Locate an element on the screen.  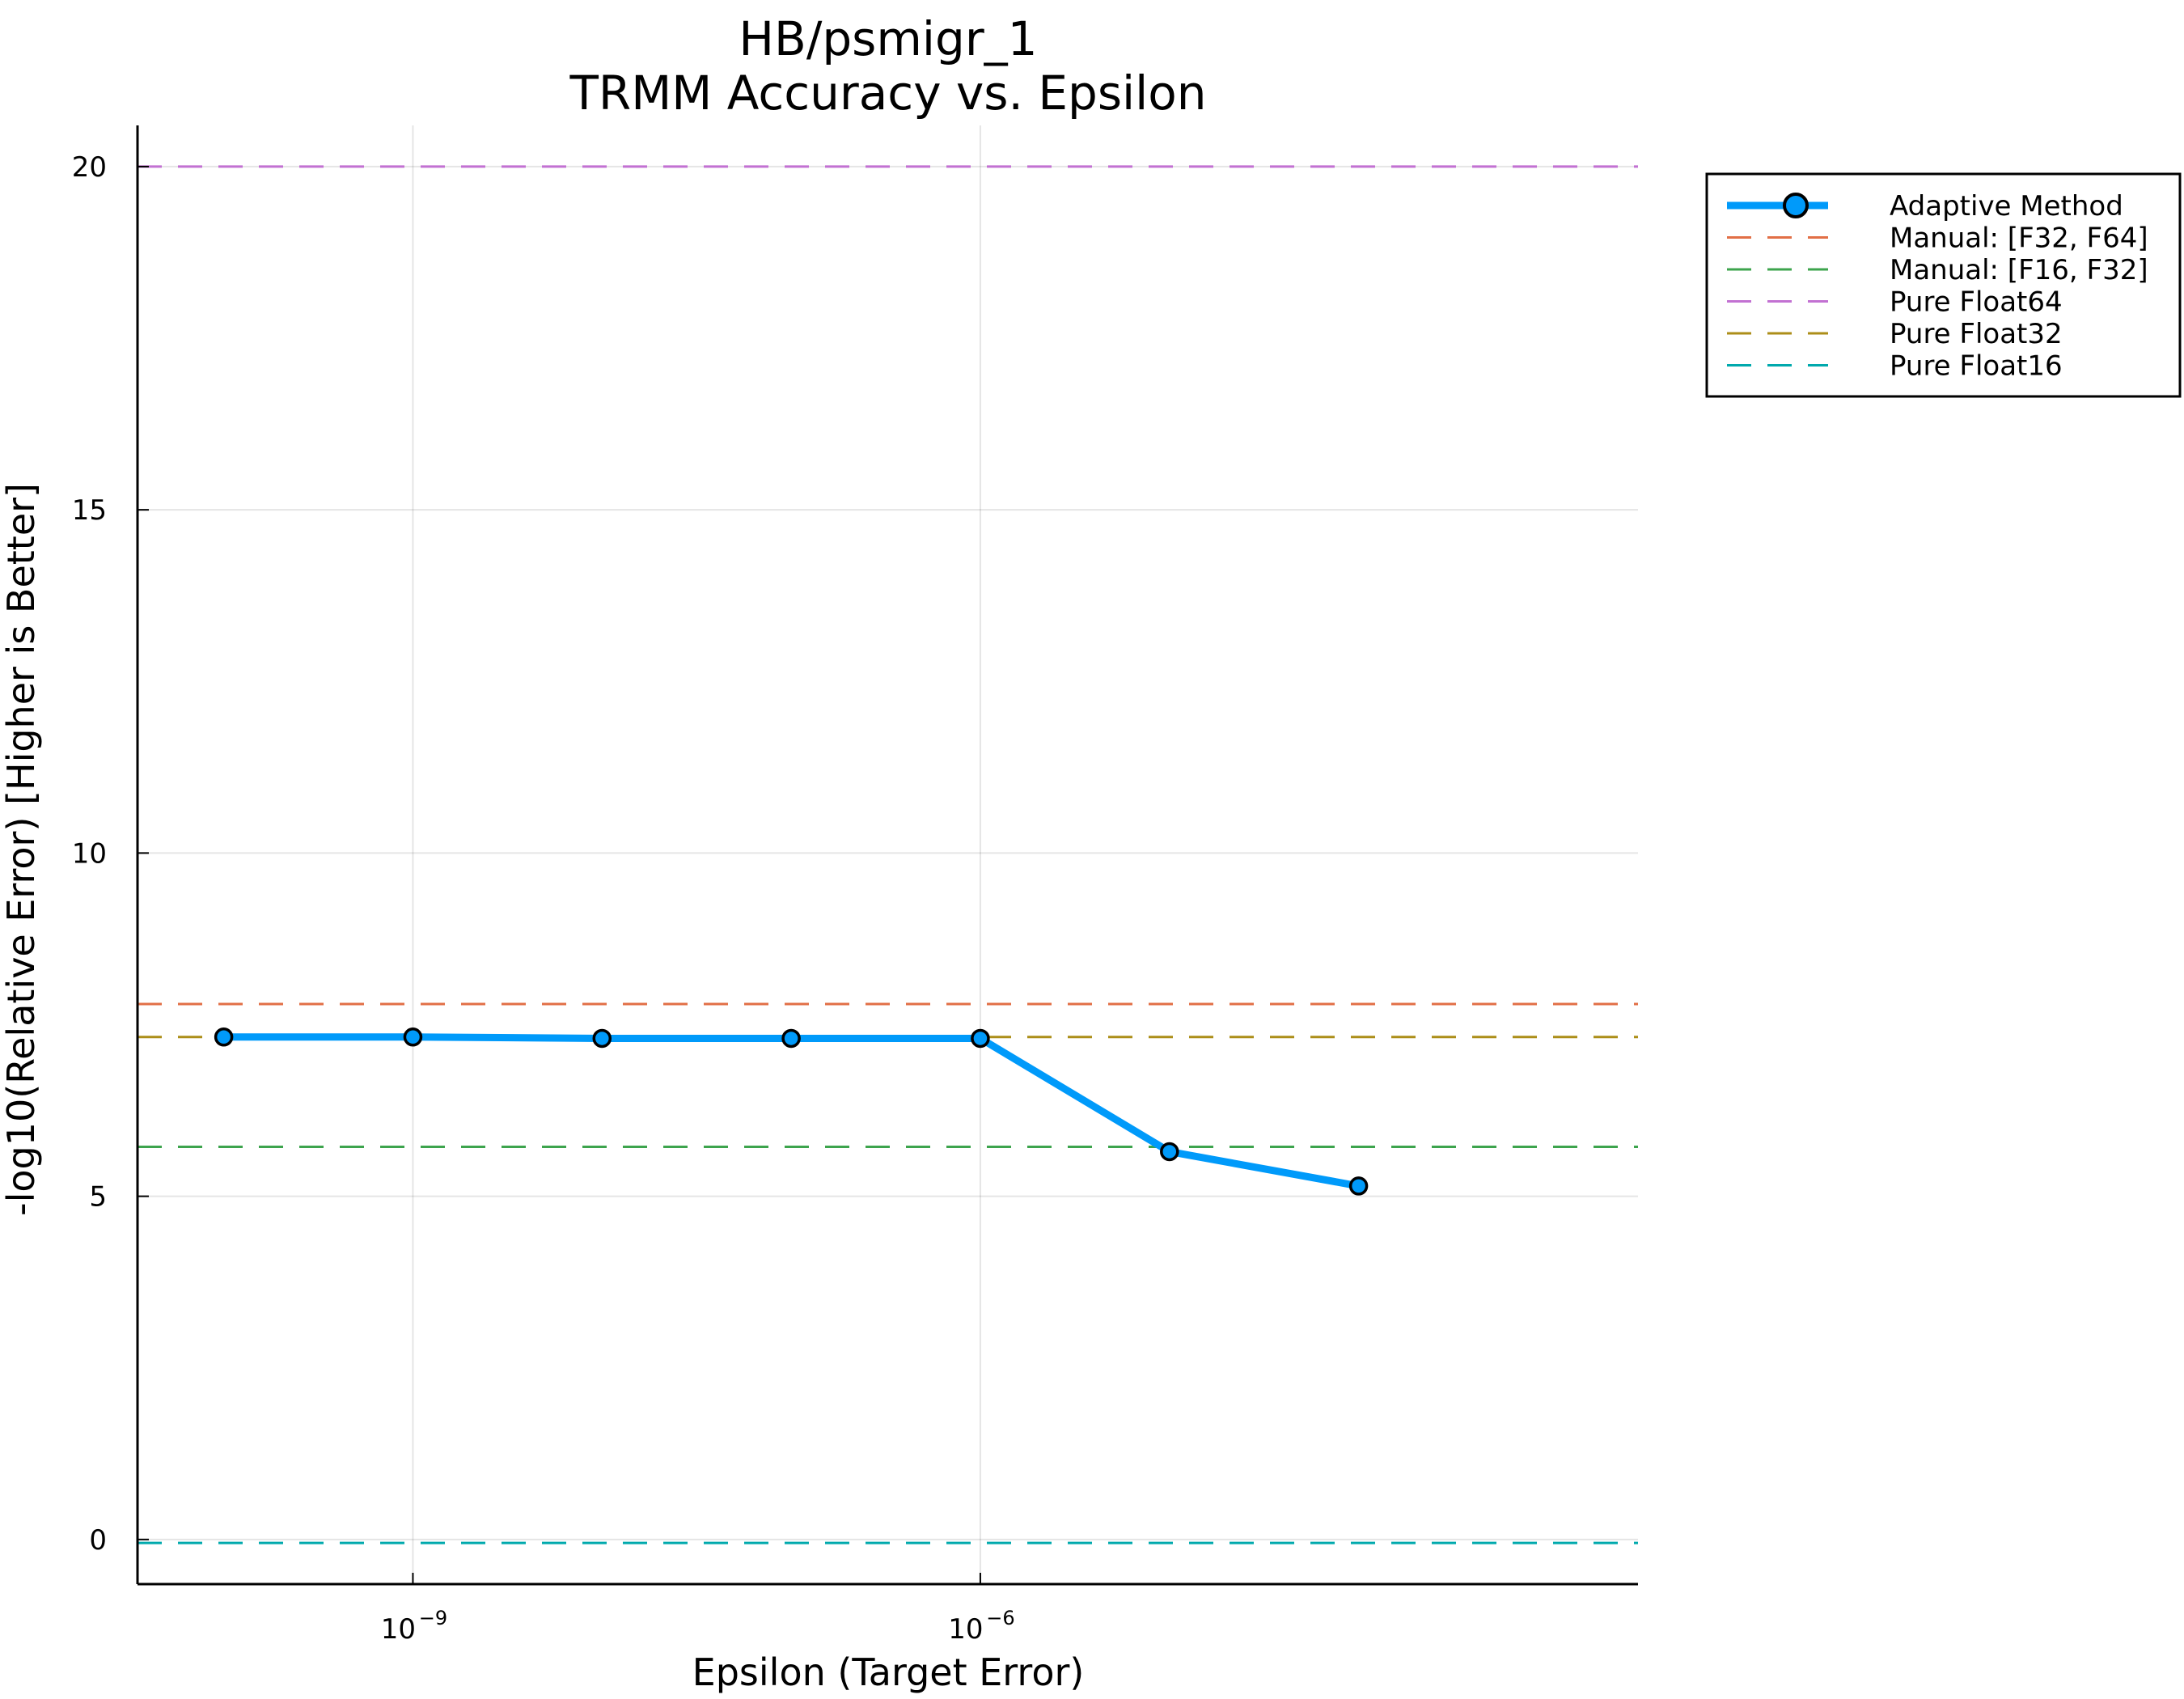
y-tick-label-2: 10 is located at coordinates (89, 853).